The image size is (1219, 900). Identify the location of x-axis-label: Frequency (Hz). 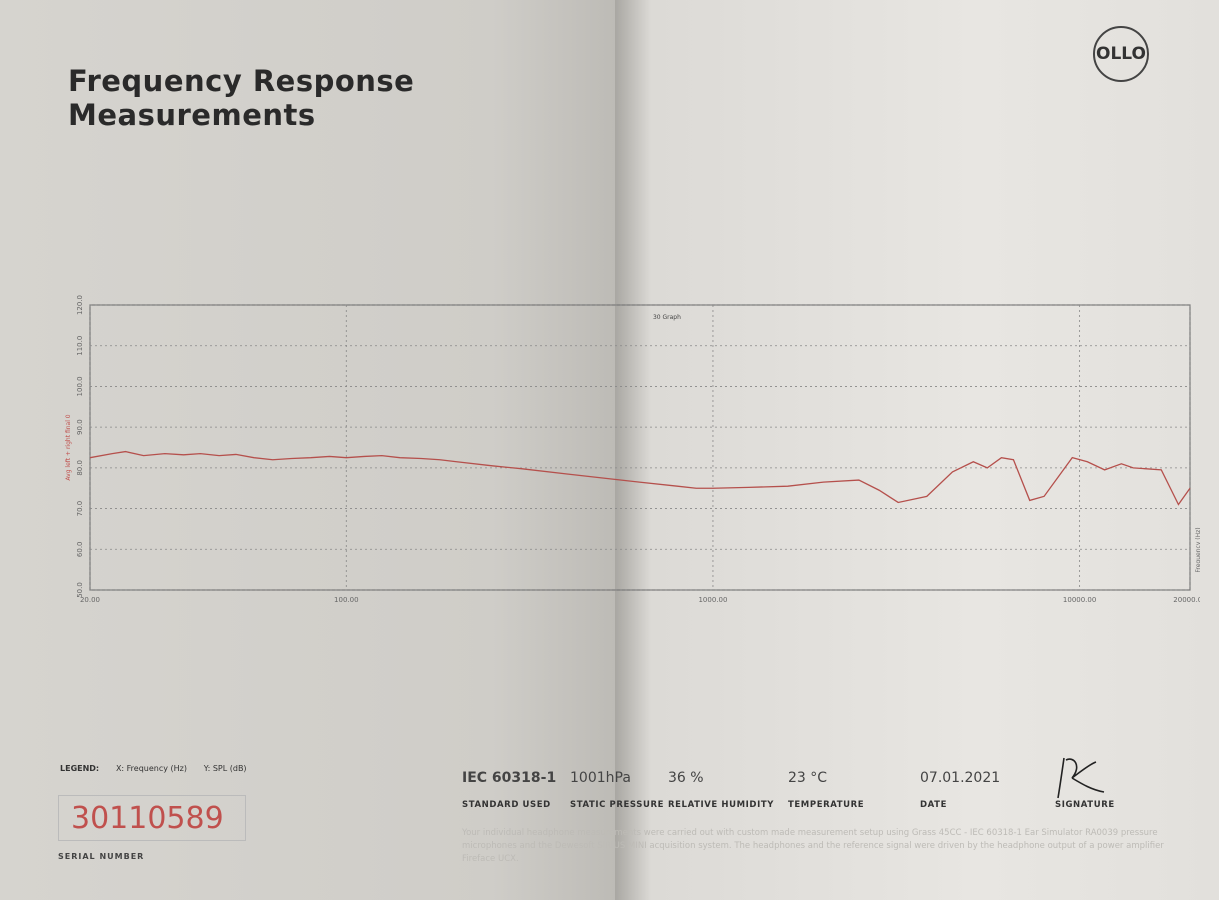
(1197, 549).